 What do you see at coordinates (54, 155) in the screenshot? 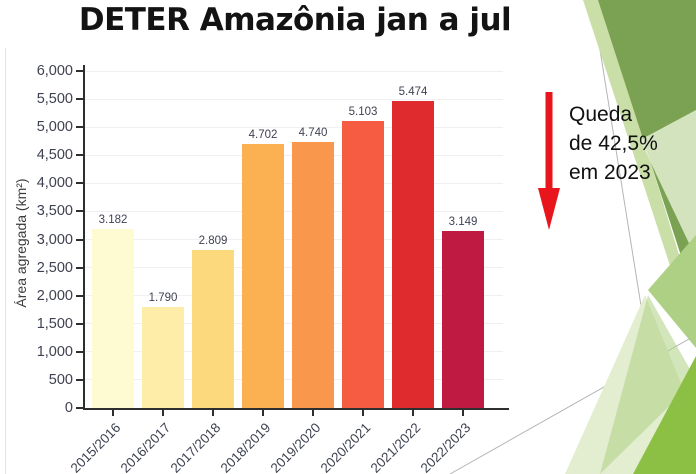
I see `y-tick-label: 4,500` at bounding box center [54, 155].